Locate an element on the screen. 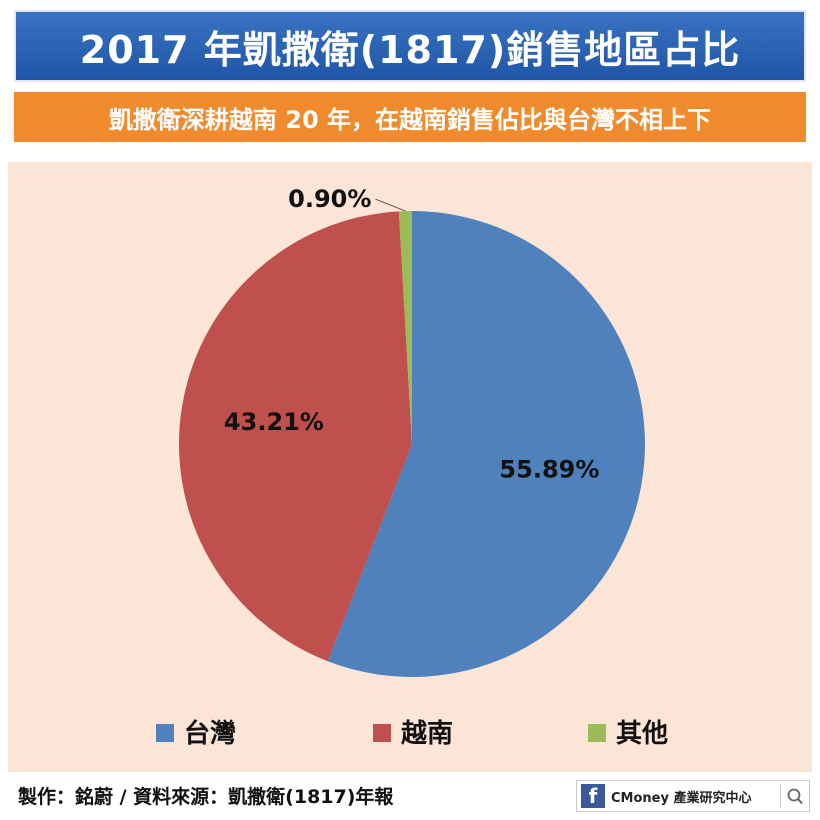  legend-item-2: 其他 is located at coordinates (628, 734).